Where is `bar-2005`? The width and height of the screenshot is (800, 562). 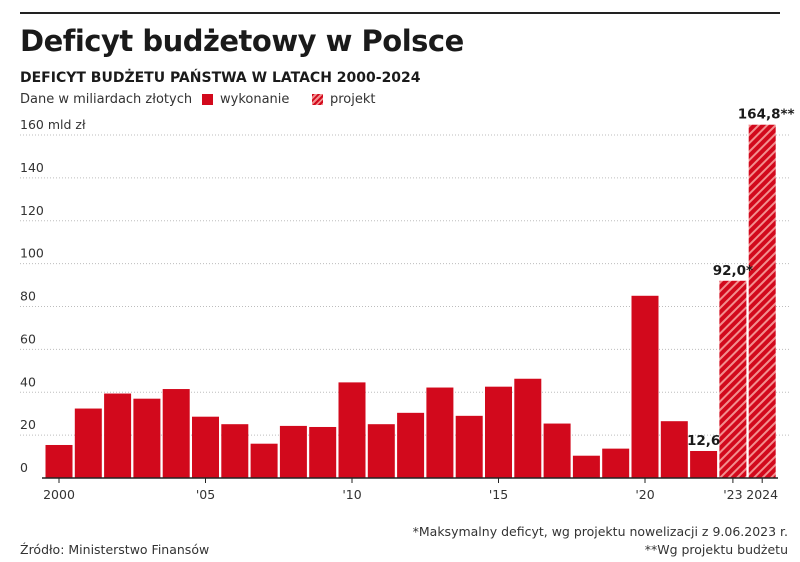 bar-2005 is located at coordinates (205, 447).